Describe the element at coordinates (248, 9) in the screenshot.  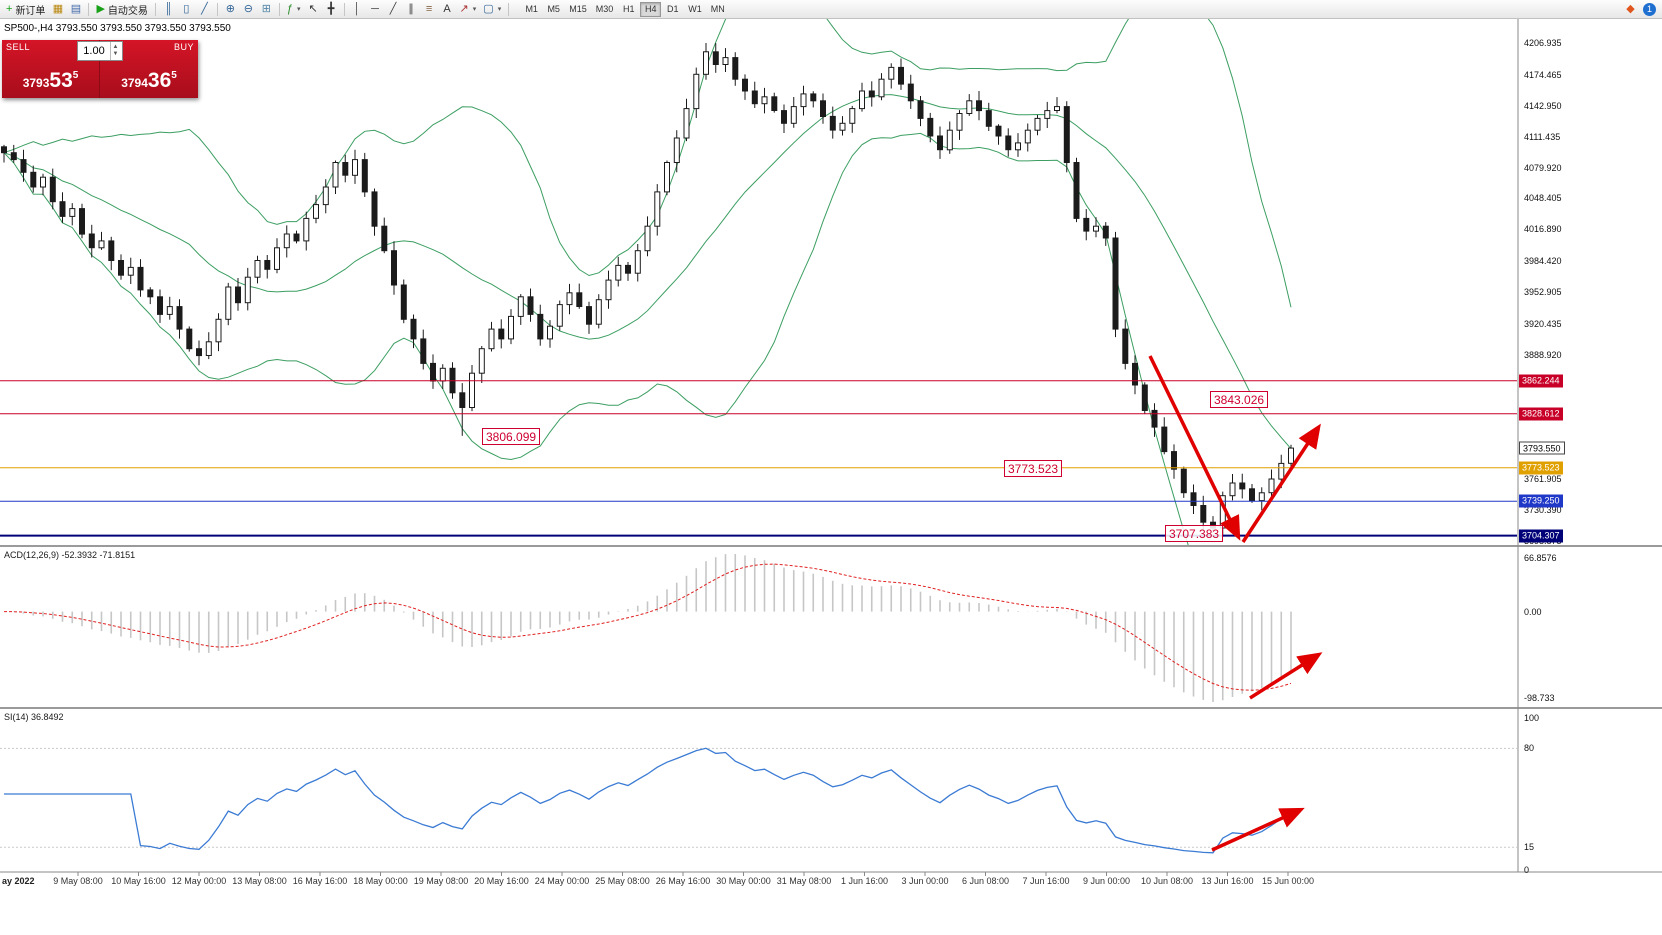
I see `zoom-out-icon: ⊖` at that location.